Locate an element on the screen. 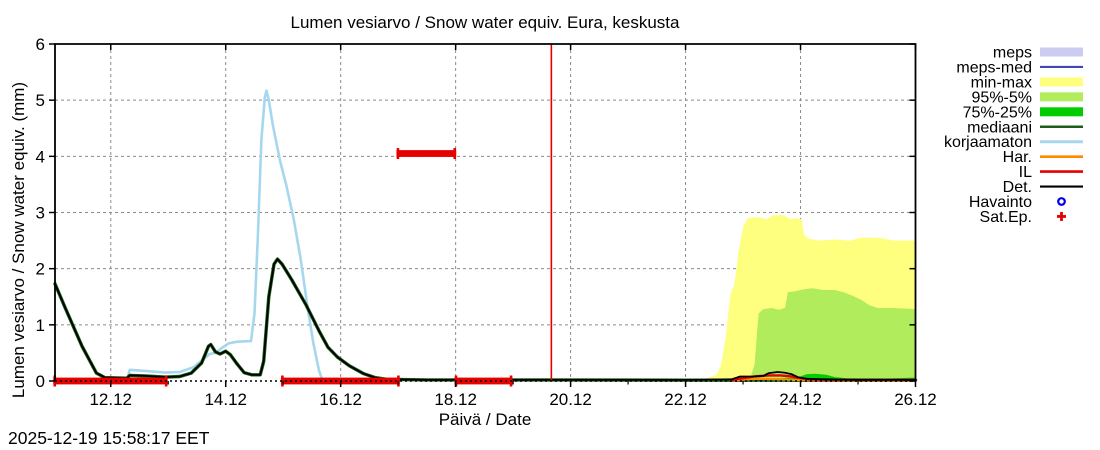  legend-item-meps: meps is located at coordinates (1038, 53).